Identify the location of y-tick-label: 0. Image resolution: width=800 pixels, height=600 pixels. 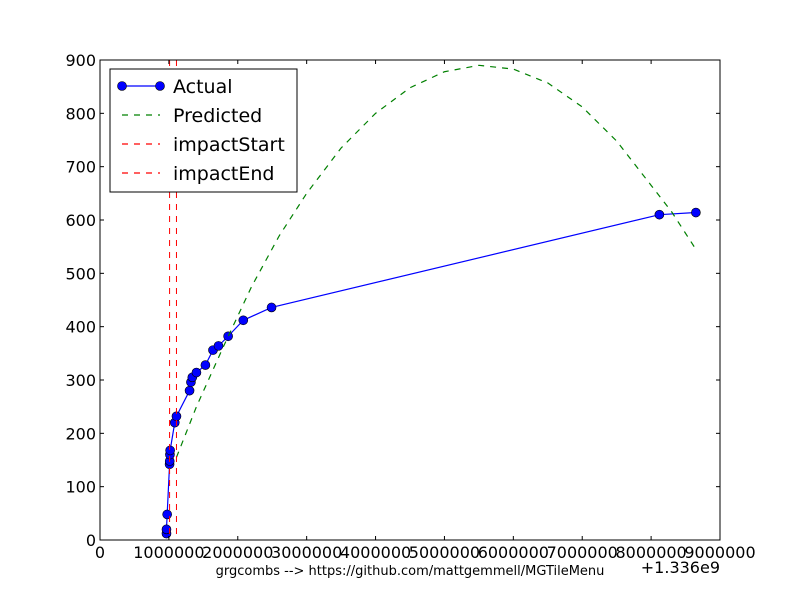
(91, 540).